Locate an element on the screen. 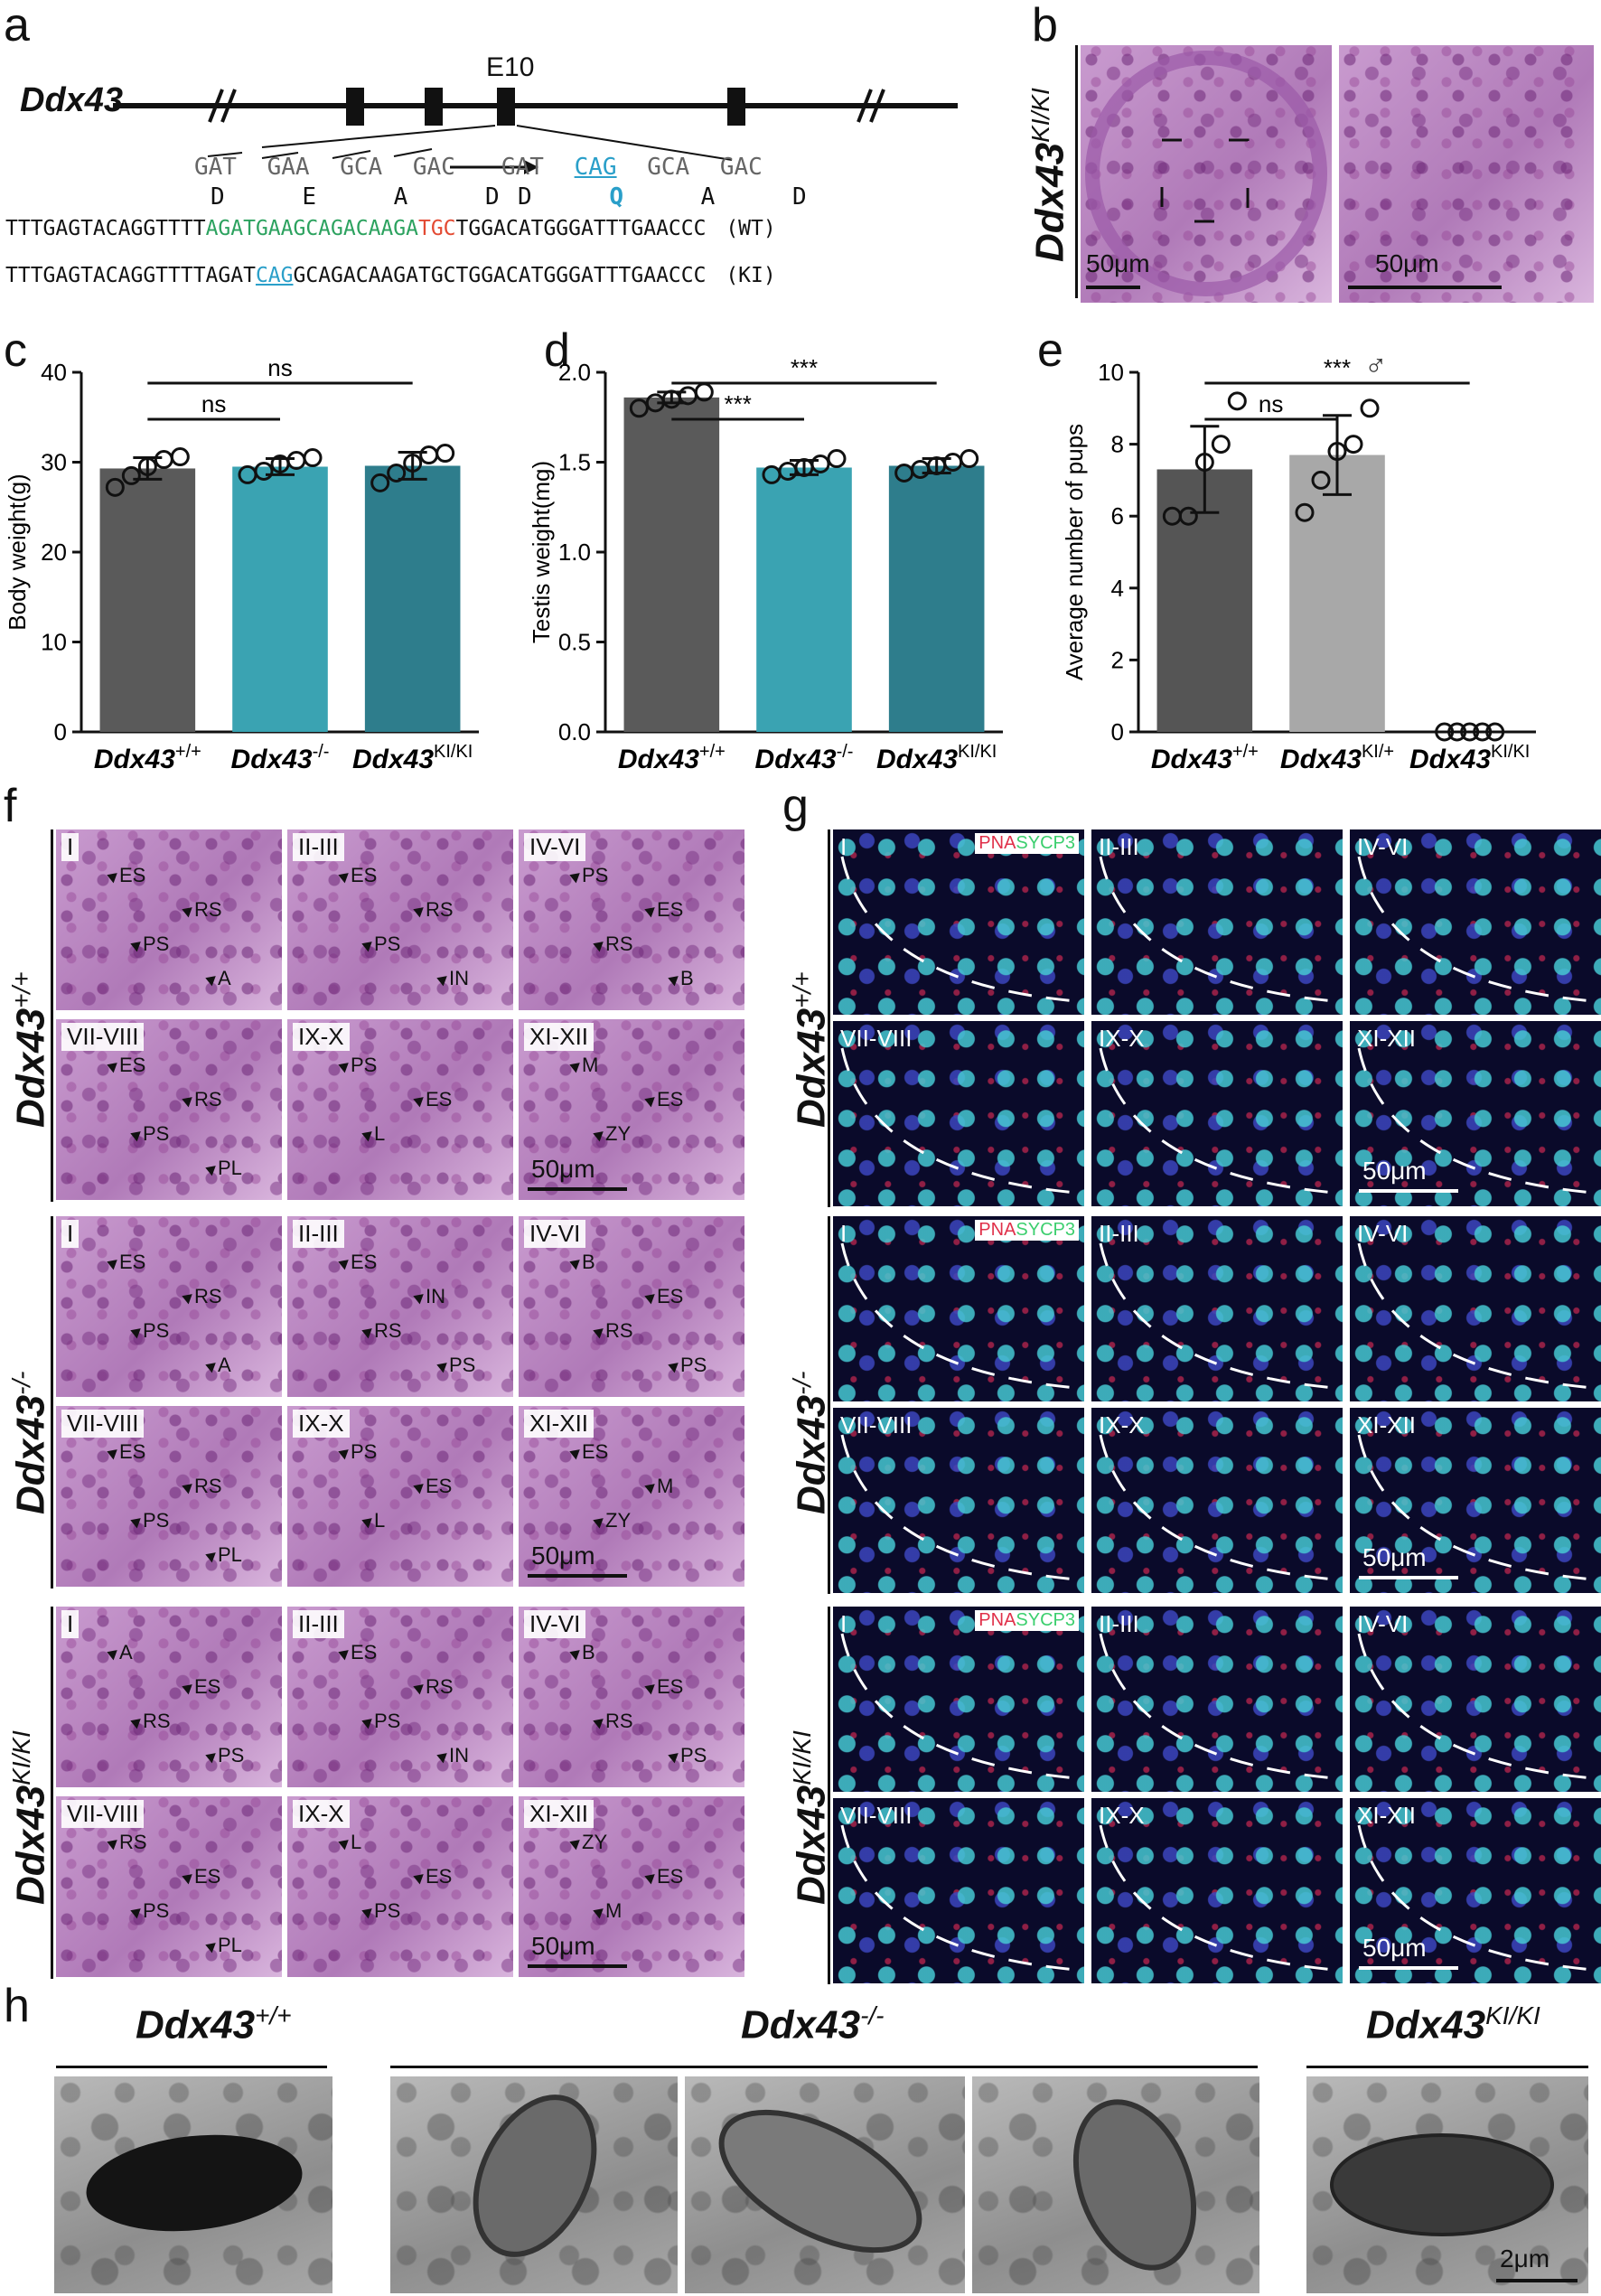  micrograph-tubule-zoom: 50μm is located at coordinates (1467, 174).